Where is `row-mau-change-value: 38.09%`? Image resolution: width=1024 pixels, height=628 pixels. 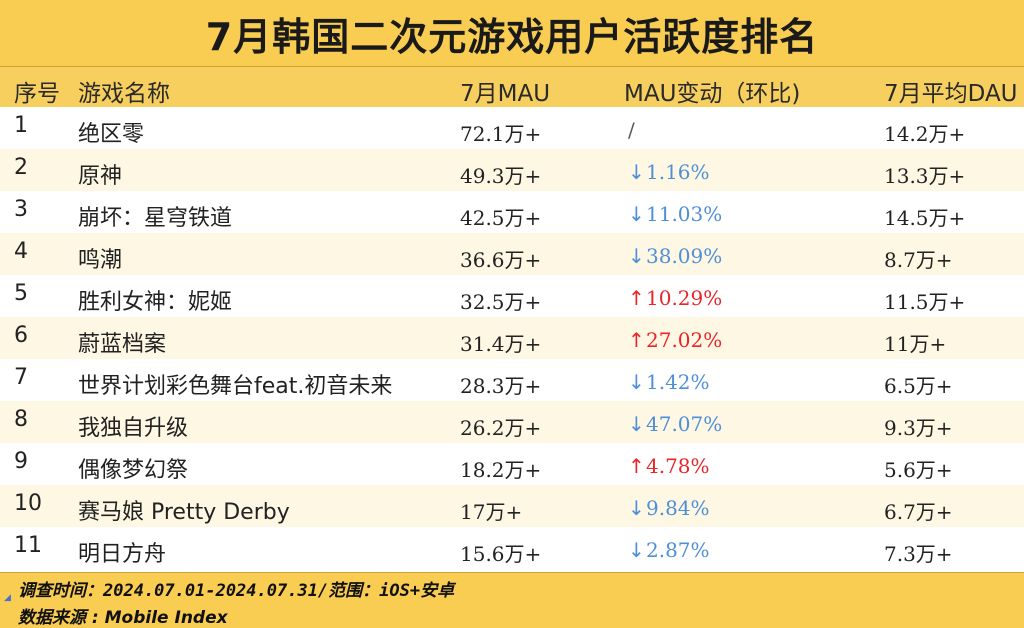 row-mau-change-value: 38.09% is located at coordinates (684, 256).